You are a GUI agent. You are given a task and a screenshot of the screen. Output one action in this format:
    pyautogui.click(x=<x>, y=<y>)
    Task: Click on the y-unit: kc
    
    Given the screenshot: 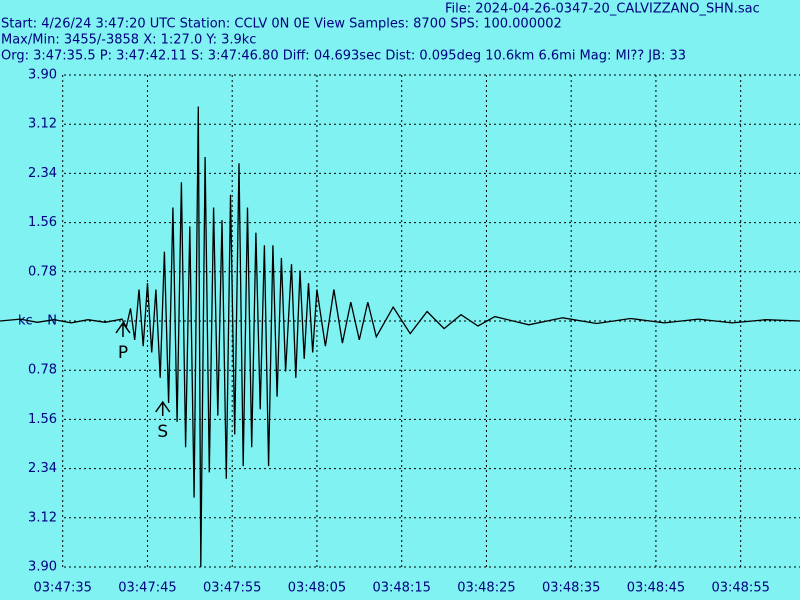 What is the action you would take?
    pyautogui.click(x=25, y=321)
    